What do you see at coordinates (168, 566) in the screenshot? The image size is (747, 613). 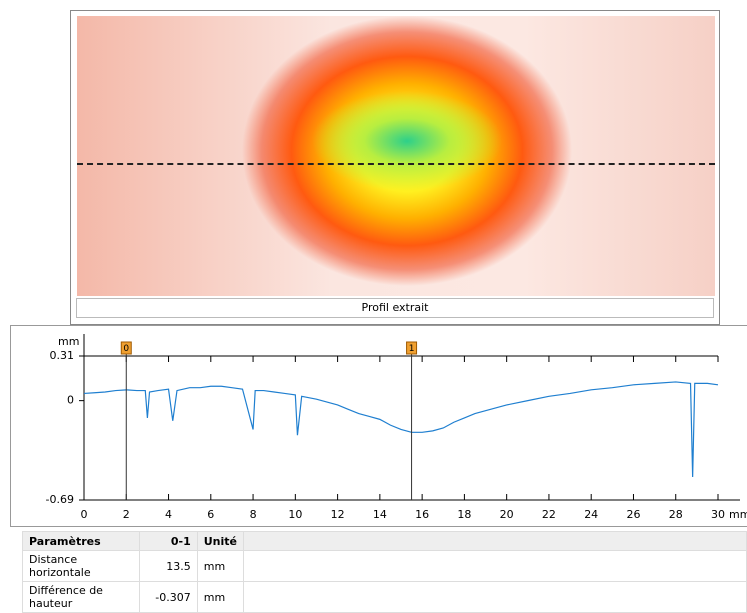 I see `cell: 13.5` at bounding box center [168, 566].